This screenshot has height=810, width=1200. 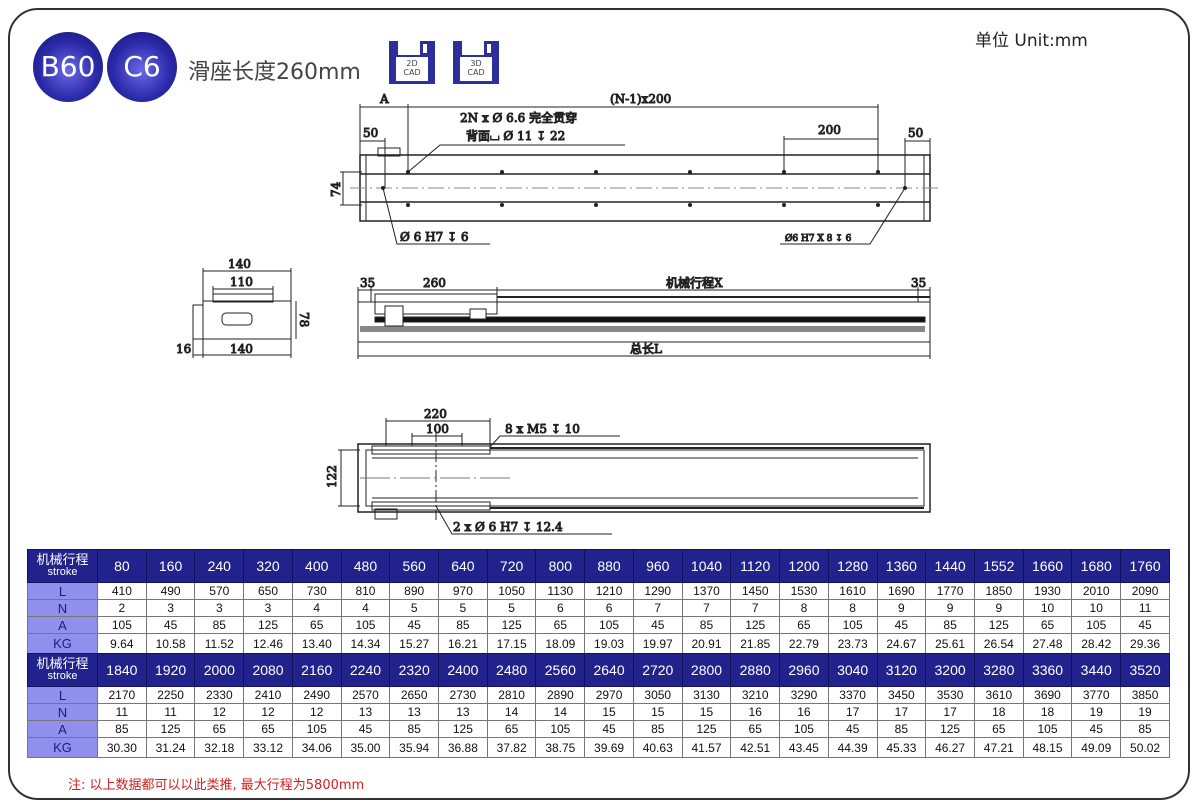 I want to click on stroke-label-cn: 机械行程, so click(x=62, y=663).